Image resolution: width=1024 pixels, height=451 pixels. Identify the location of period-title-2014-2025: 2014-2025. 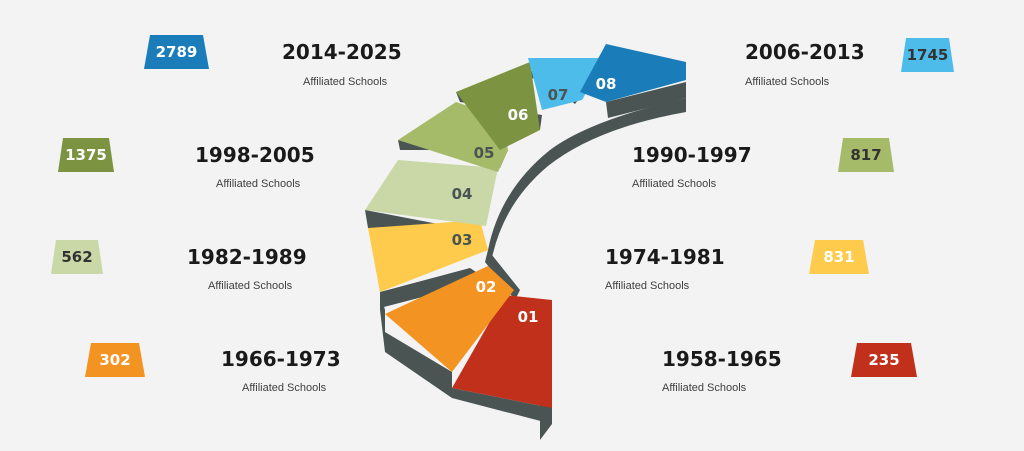
(342, 52).